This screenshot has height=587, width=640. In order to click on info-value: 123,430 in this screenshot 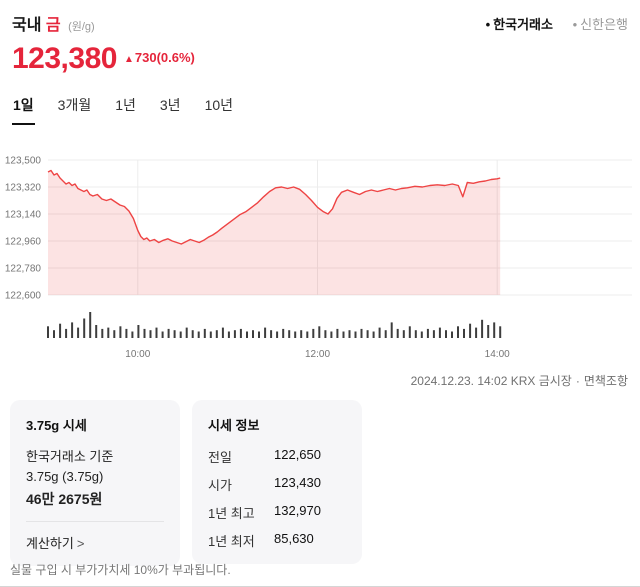, I will do `click(297, 482)`.